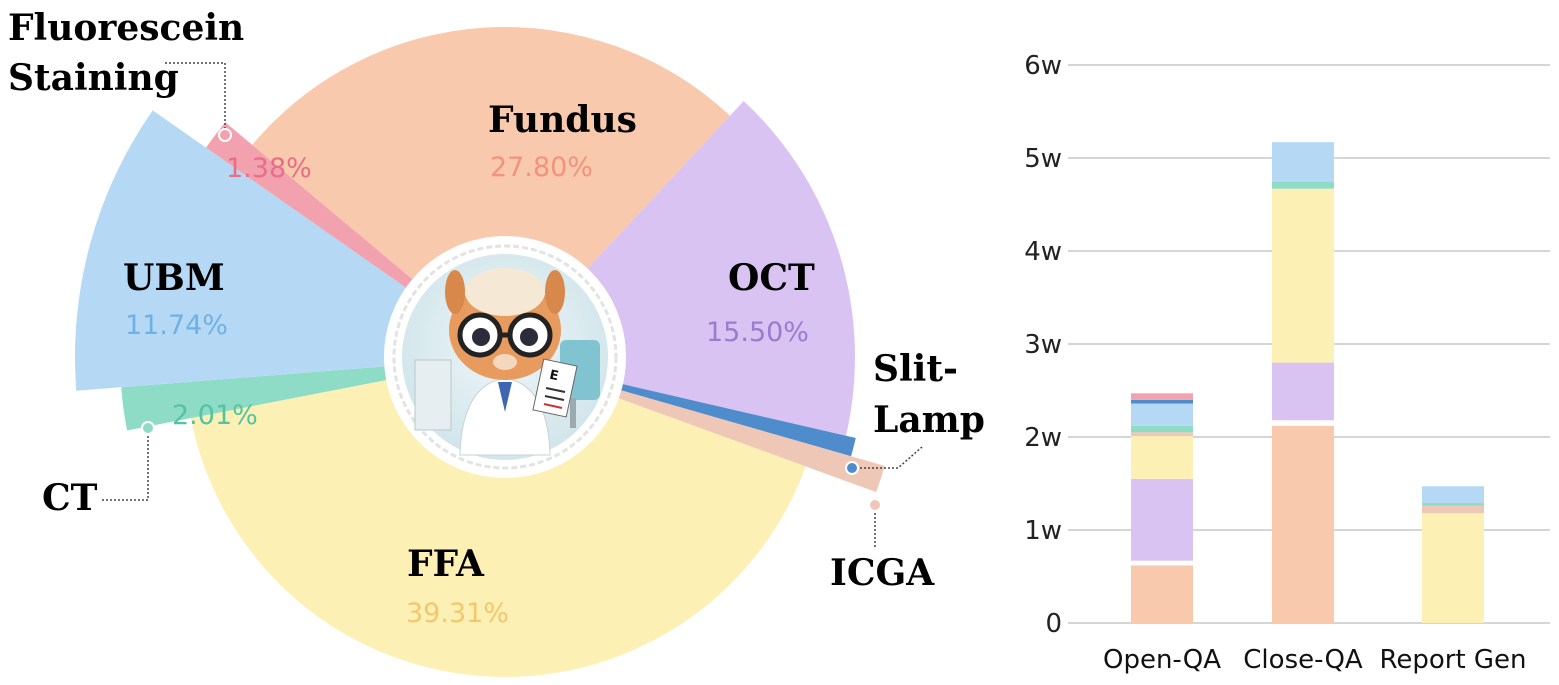  Describe the element at coordinates (195, 98) in the screenshot. I see `leader-line-fluor` at that location.